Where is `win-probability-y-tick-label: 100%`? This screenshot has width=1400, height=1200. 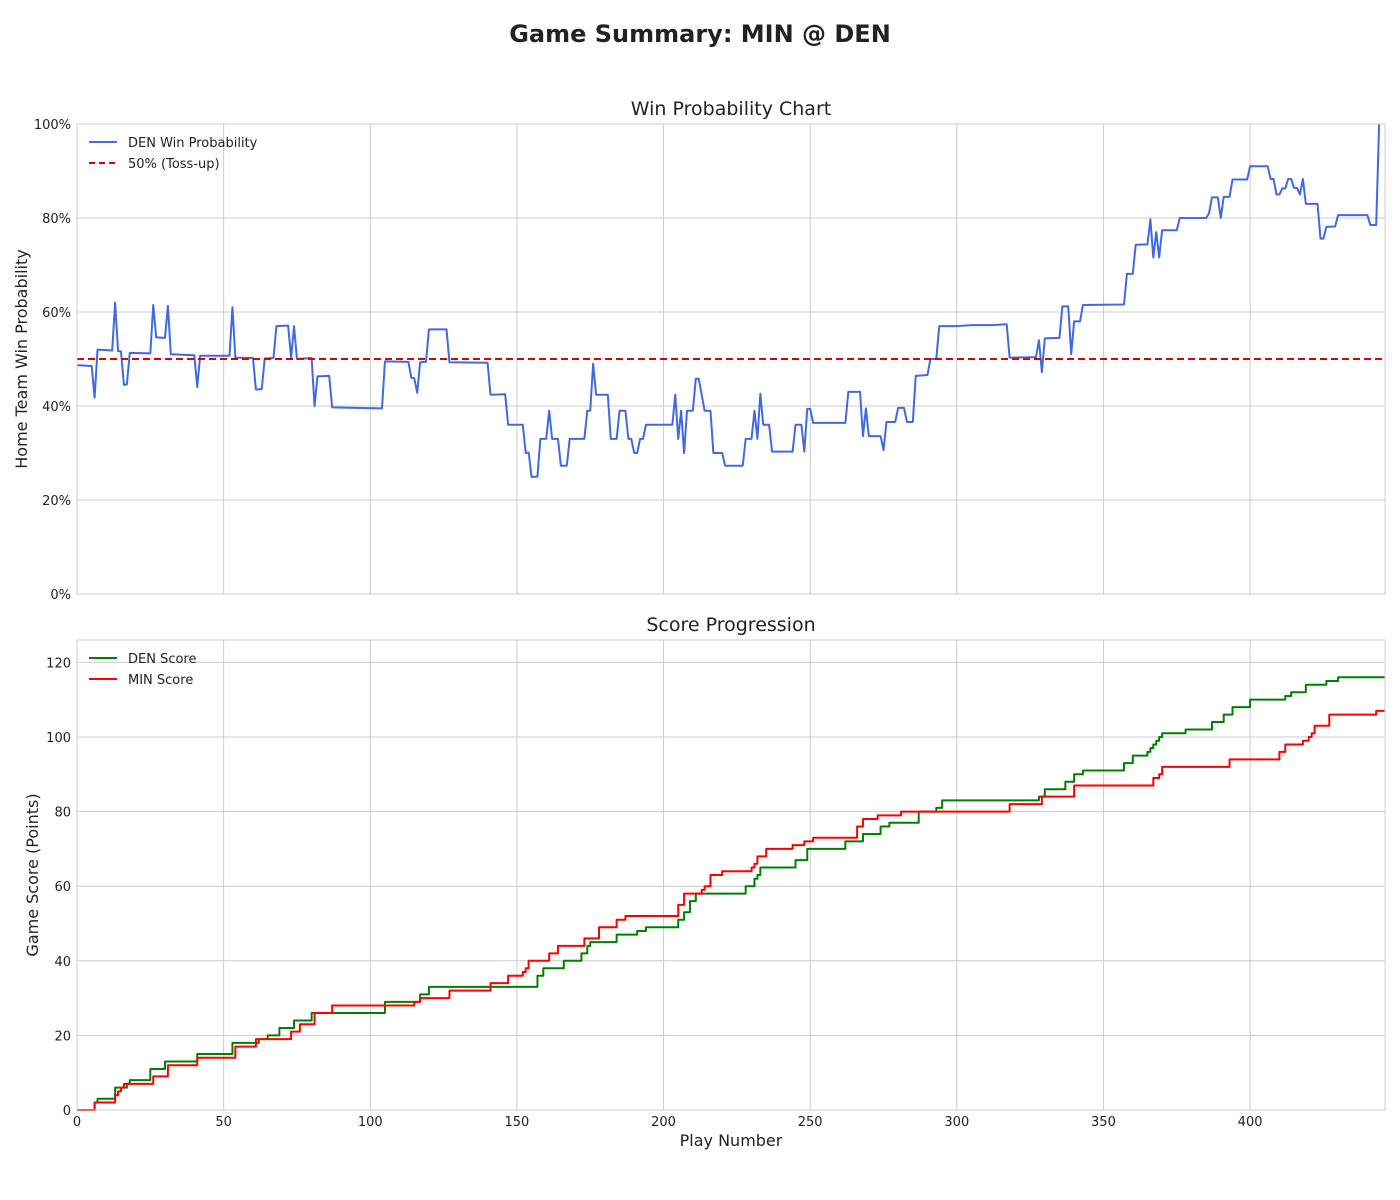 win-probability-y-tick-label: 100% is located at coordinates (52, 125).